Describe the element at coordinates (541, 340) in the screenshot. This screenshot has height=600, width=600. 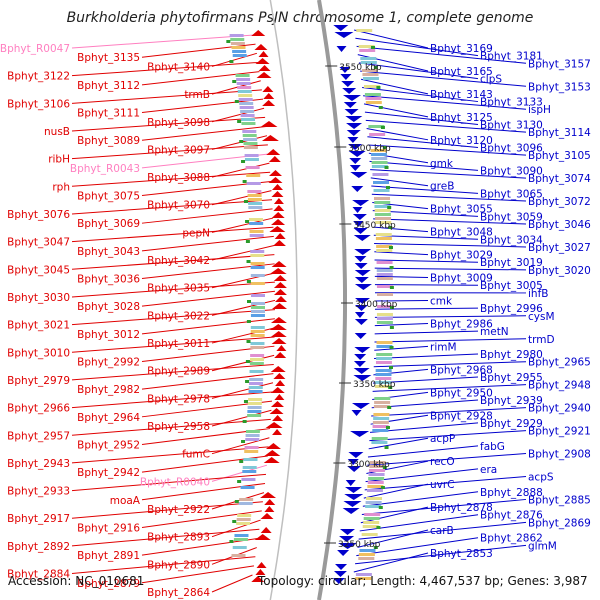
I see `right-gene-label: trmD` at that location.